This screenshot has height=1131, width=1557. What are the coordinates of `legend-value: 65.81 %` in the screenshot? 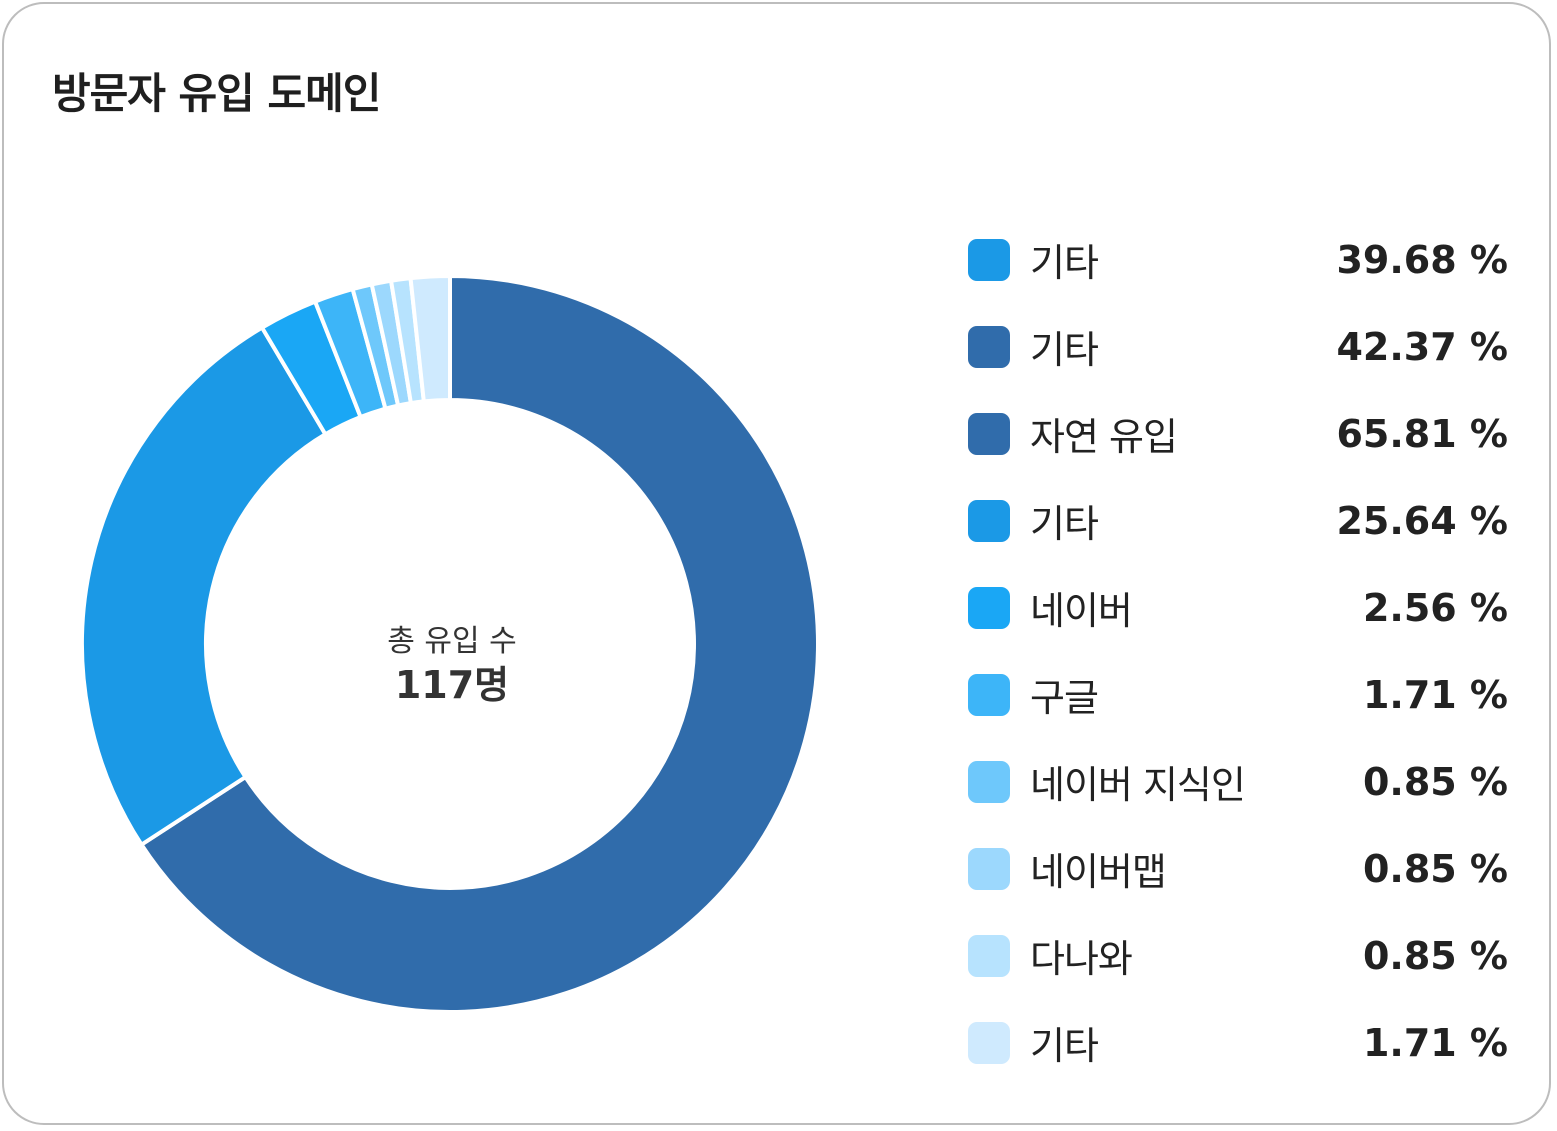 It's located at (1422, 433).